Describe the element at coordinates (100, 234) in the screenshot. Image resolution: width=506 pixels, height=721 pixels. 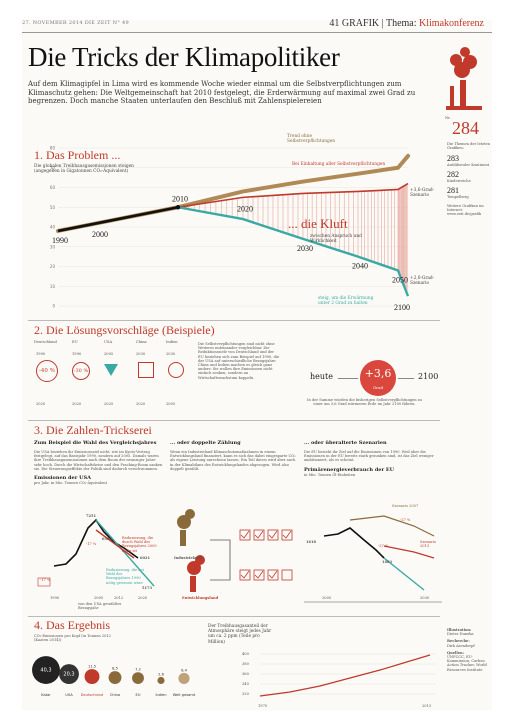
I see `year-label: 2000` at that location.